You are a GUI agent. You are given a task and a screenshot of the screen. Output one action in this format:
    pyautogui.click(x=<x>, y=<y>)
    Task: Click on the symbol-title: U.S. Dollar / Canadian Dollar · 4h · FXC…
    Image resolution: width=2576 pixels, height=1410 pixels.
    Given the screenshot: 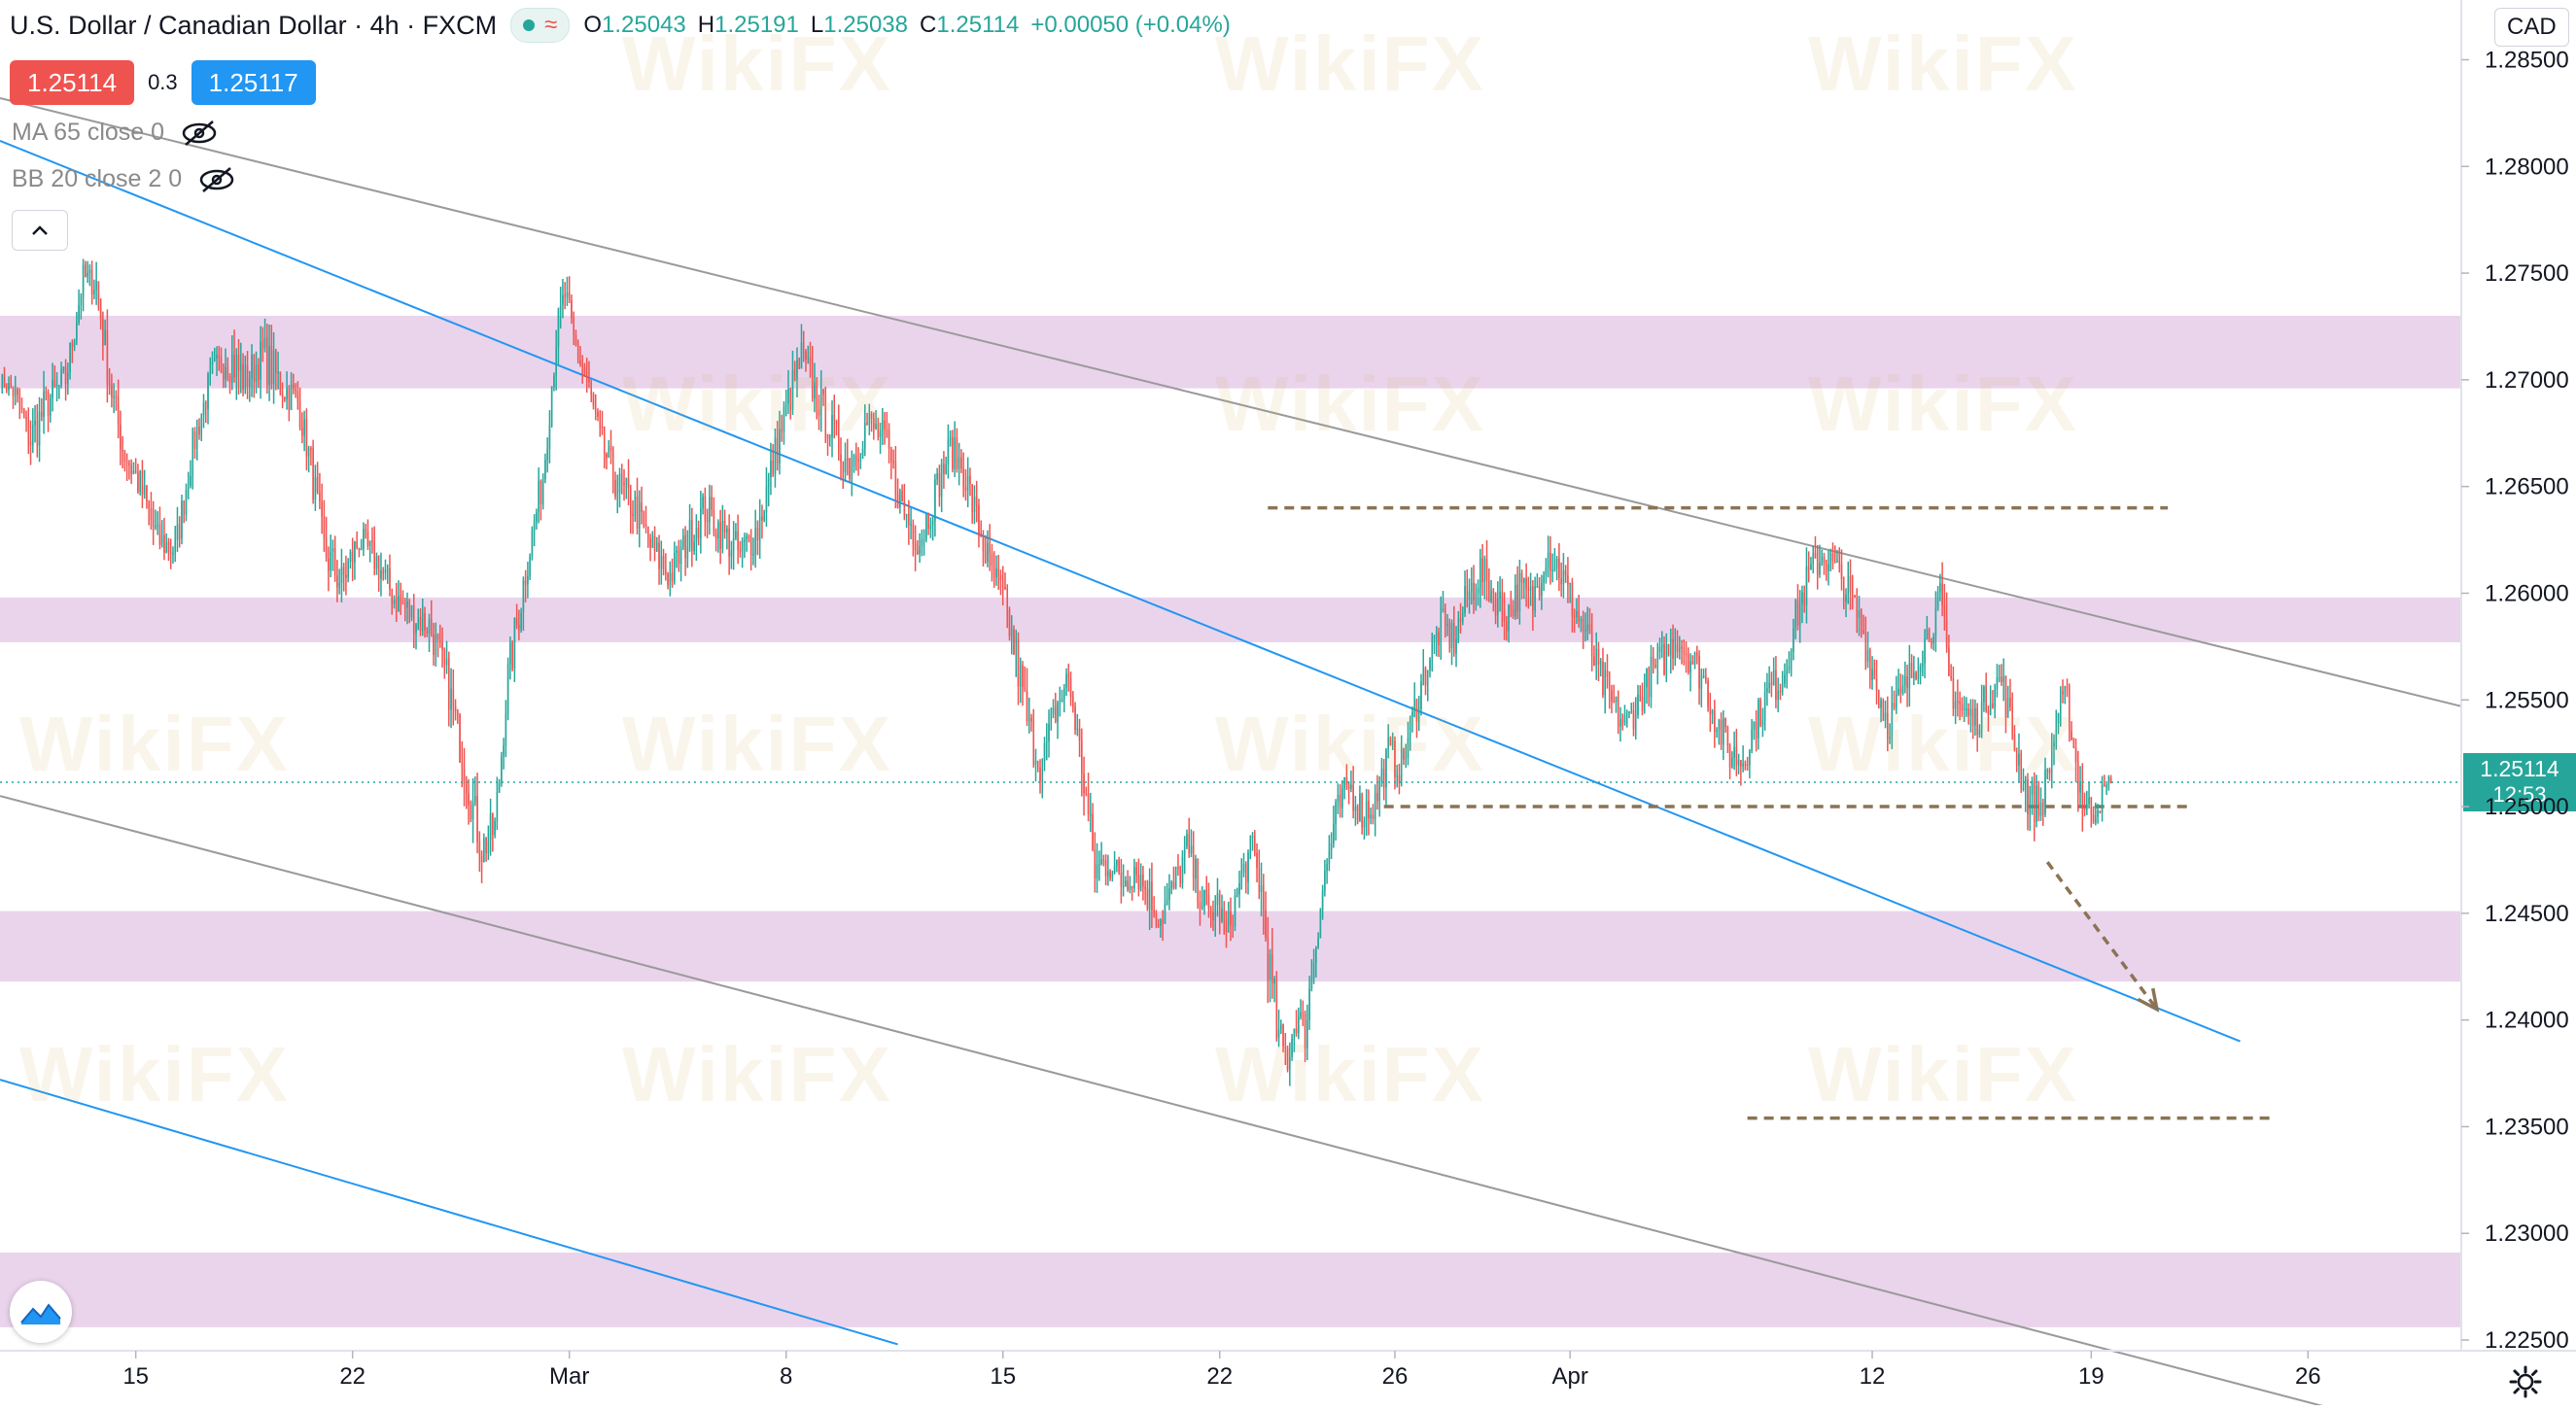 What is the action you would take?
    pyautogui.click(x=254, y=25)
    